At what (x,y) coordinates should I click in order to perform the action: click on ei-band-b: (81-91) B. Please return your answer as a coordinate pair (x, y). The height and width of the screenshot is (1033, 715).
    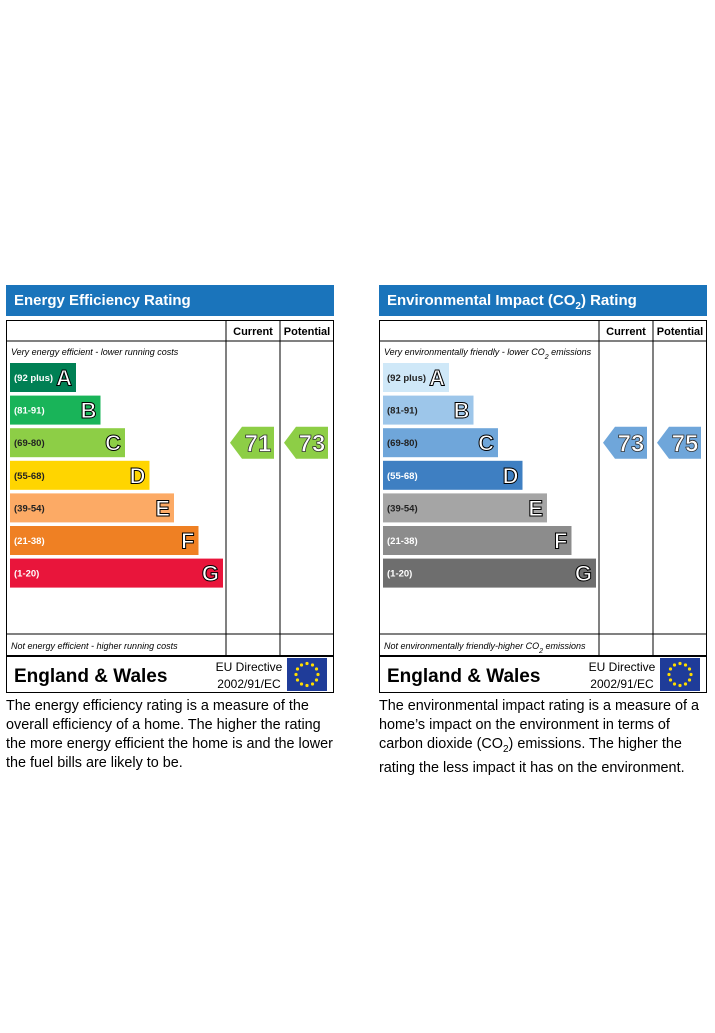
    Looking at the image, I should click on (428, 410).